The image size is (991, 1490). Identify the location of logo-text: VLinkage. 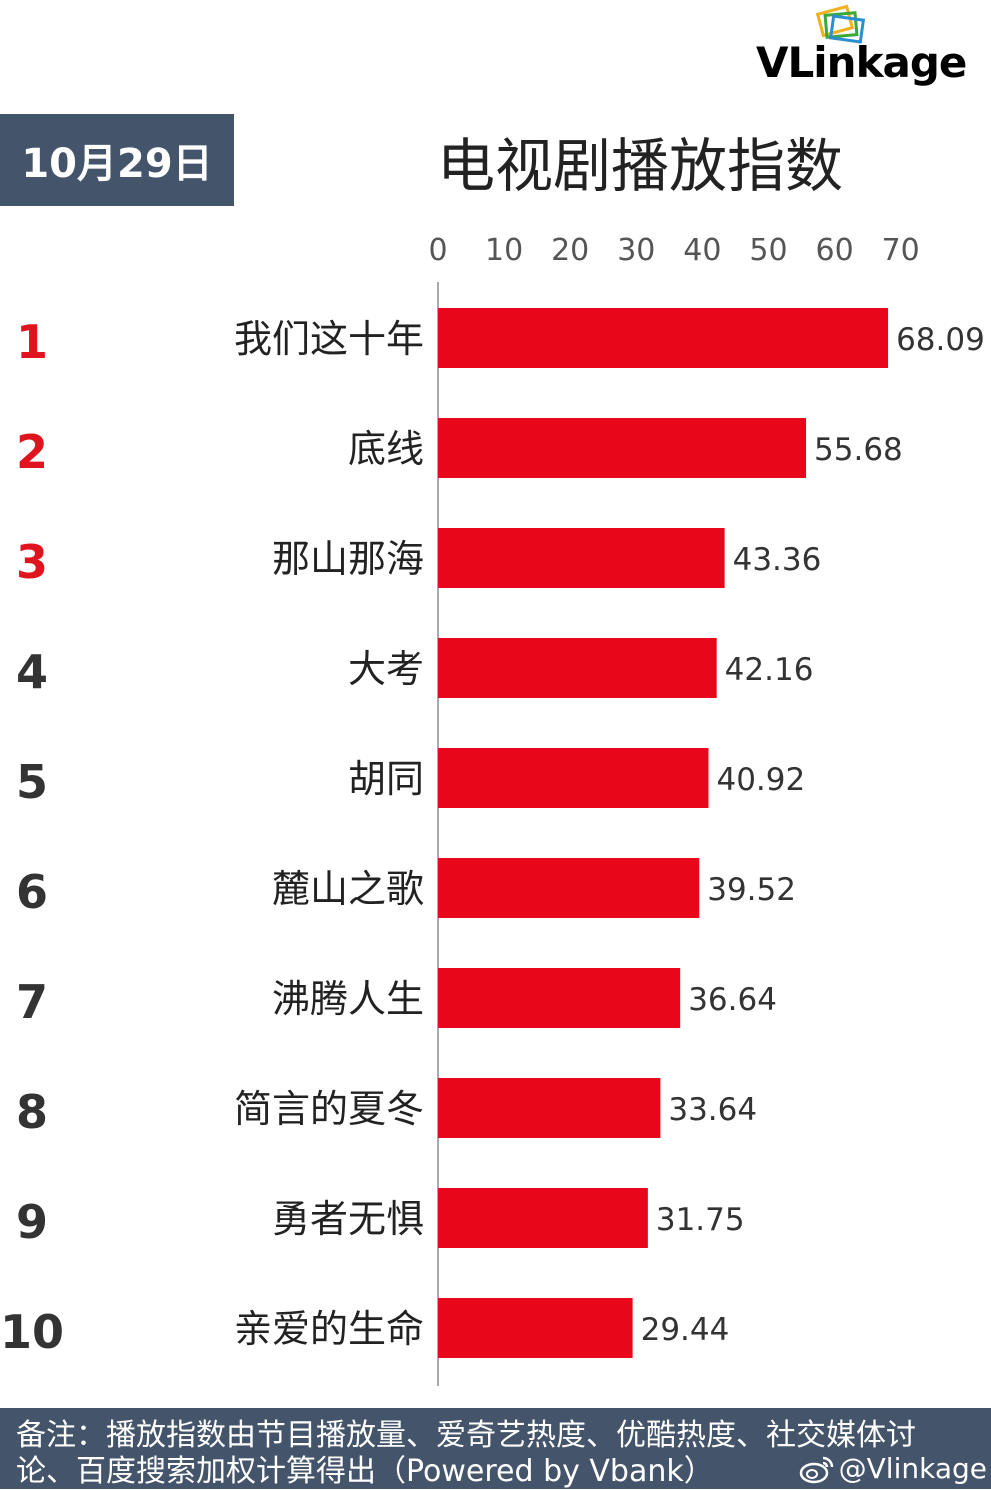
(861, 62).